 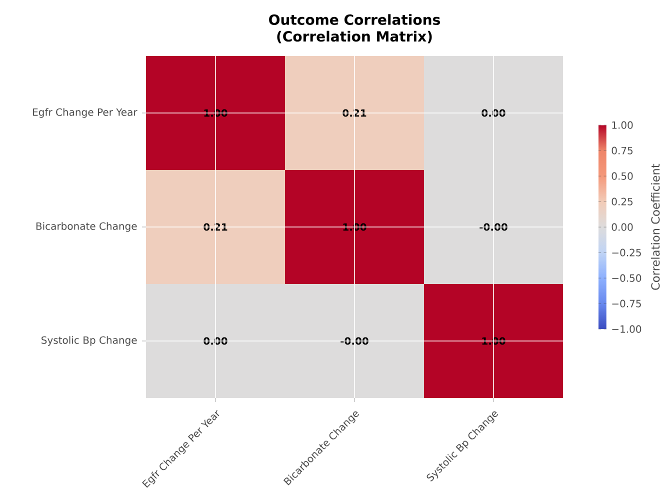 What do you see at coordinates (655, 227) in the screenshot?
I see `color-bar-title: Correlation Coefficient` at bounding box center [655, 227].